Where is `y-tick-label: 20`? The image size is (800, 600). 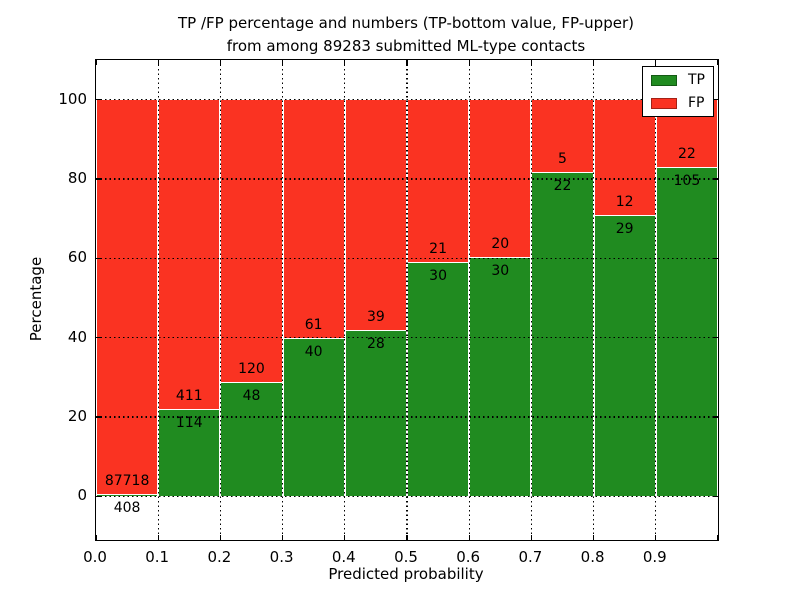
y-tick-label: 20 is located at coordinates (77, 416).